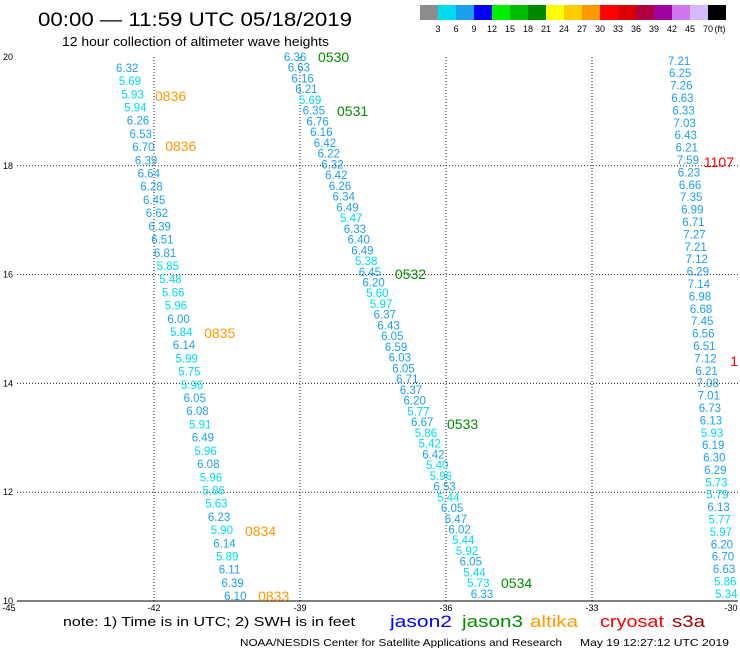  Describe the element at coordinates (170, 280) in the screenshot. I see `swh-value-label: 5.48` at that location.